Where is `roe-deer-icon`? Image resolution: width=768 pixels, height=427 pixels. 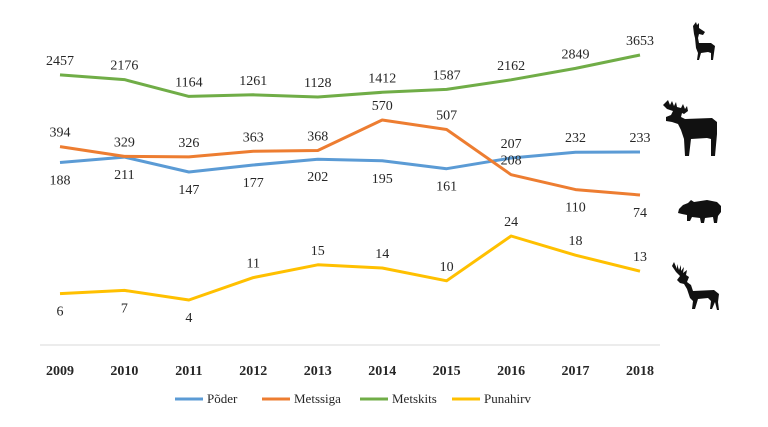 roe-deer-icon is located at coordinates (704, 41).